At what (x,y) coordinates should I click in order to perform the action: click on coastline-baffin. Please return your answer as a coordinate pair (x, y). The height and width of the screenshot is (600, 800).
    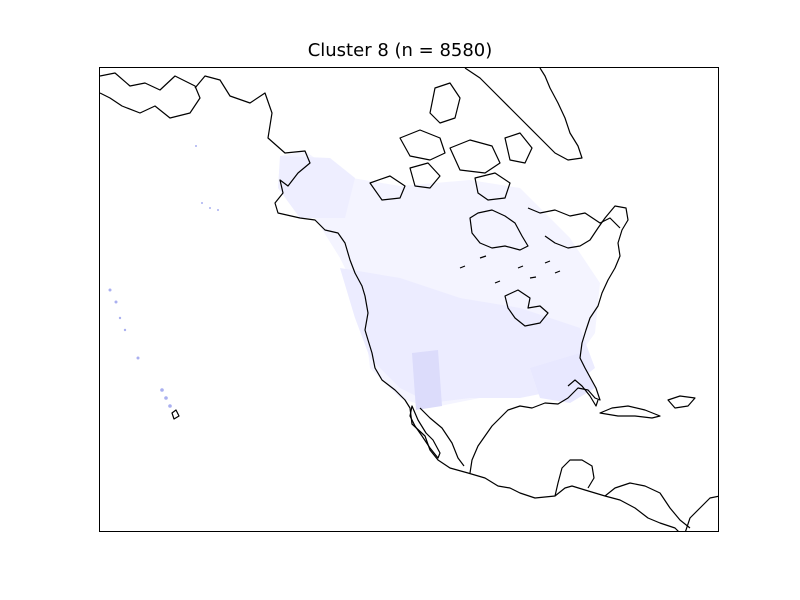
    Looking at the image, I should click on (492, 186).